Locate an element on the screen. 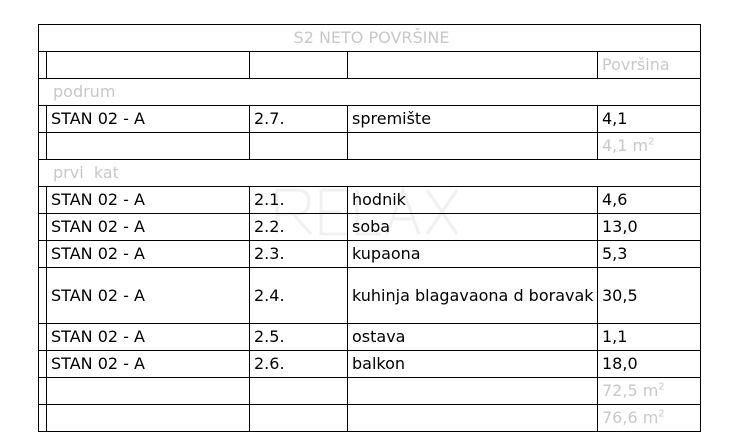 Image resolution: width=755 pixels, height=445 pixels. header-row: Površina is located at coordinates (369, 65).